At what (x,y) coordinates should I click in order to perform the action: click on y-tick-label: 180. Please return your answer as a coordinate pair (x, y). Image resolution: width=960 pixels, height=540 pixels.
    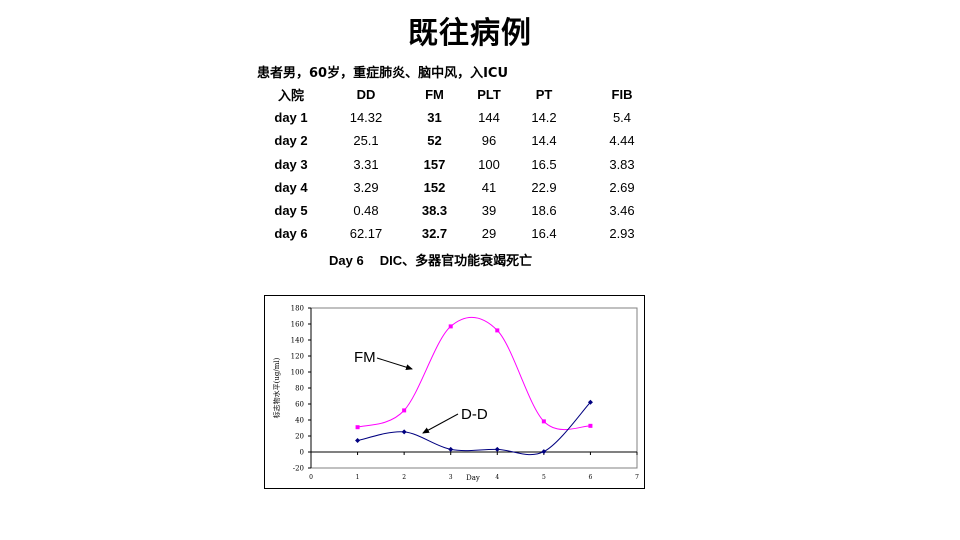
    Looking at the image, I should click on (297, 309).